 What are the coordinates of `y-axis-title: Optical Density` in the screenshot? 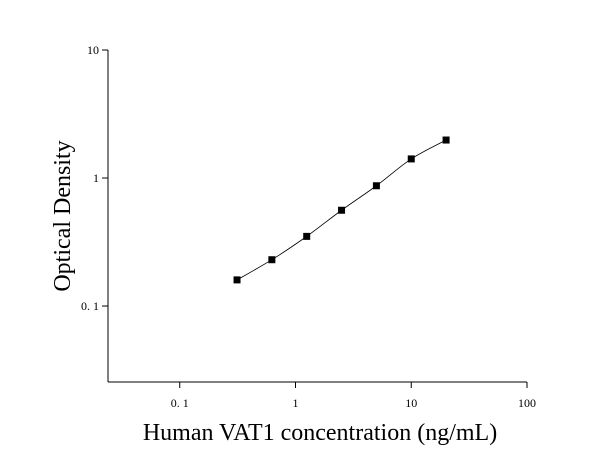 It's located at (63, 215).